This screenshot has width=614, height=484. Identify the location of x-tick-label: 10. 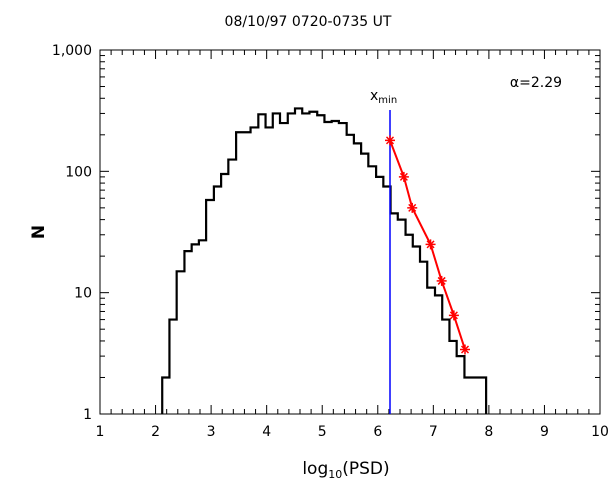
(600, 432).